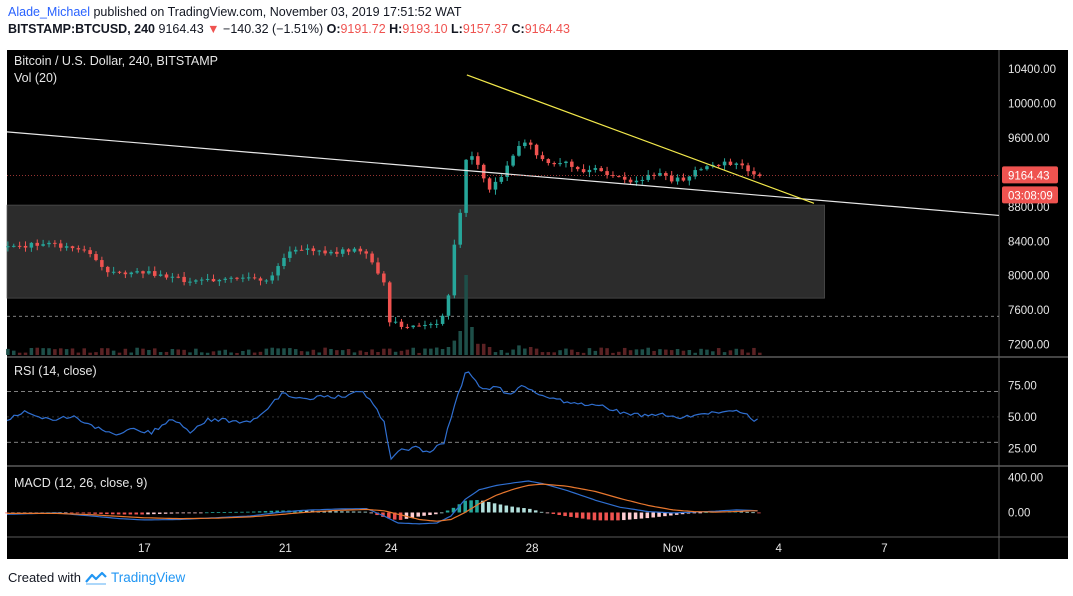  I want to click on rsi-tick-label: 50.00, so click(1022, 418).